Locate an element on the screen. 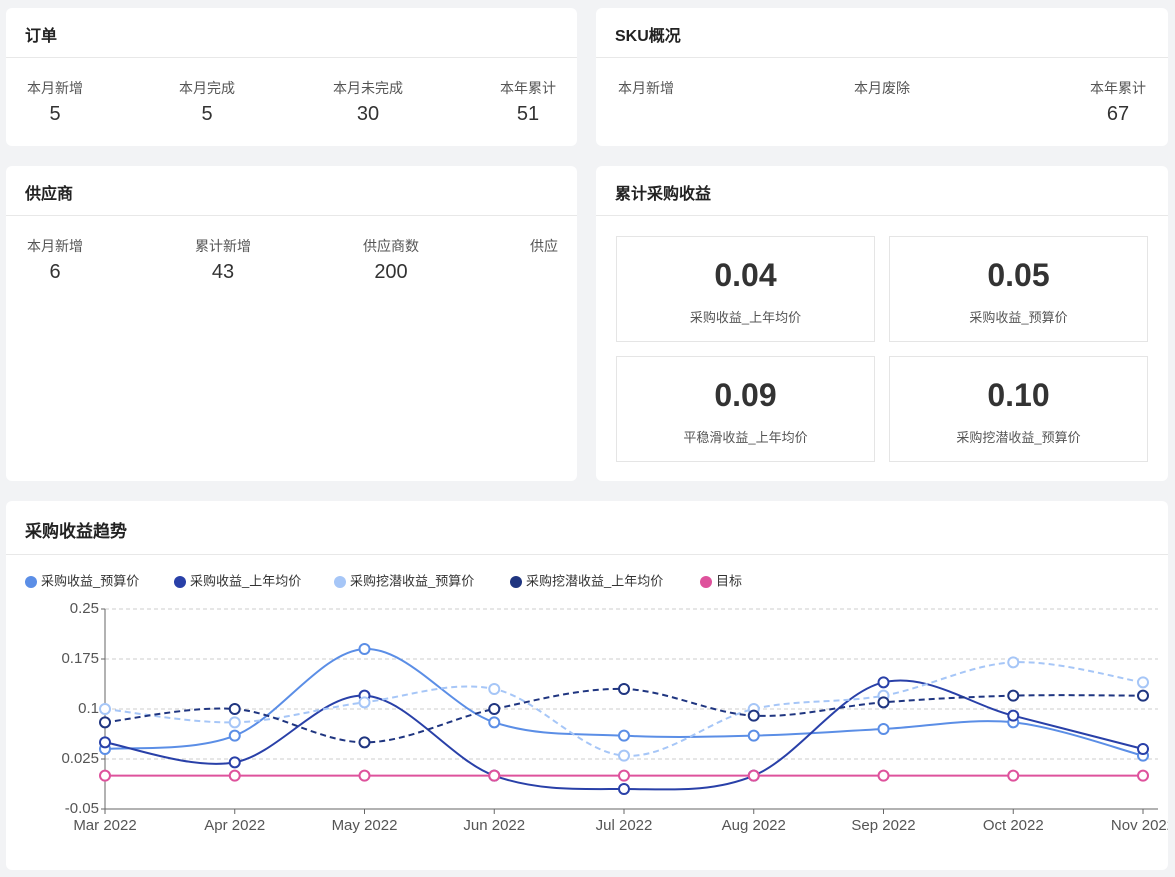 This screenshot has height=877, width=1175. metric-box: 0.04 采购收益_上年均价 is located at coordinates (745, 289).